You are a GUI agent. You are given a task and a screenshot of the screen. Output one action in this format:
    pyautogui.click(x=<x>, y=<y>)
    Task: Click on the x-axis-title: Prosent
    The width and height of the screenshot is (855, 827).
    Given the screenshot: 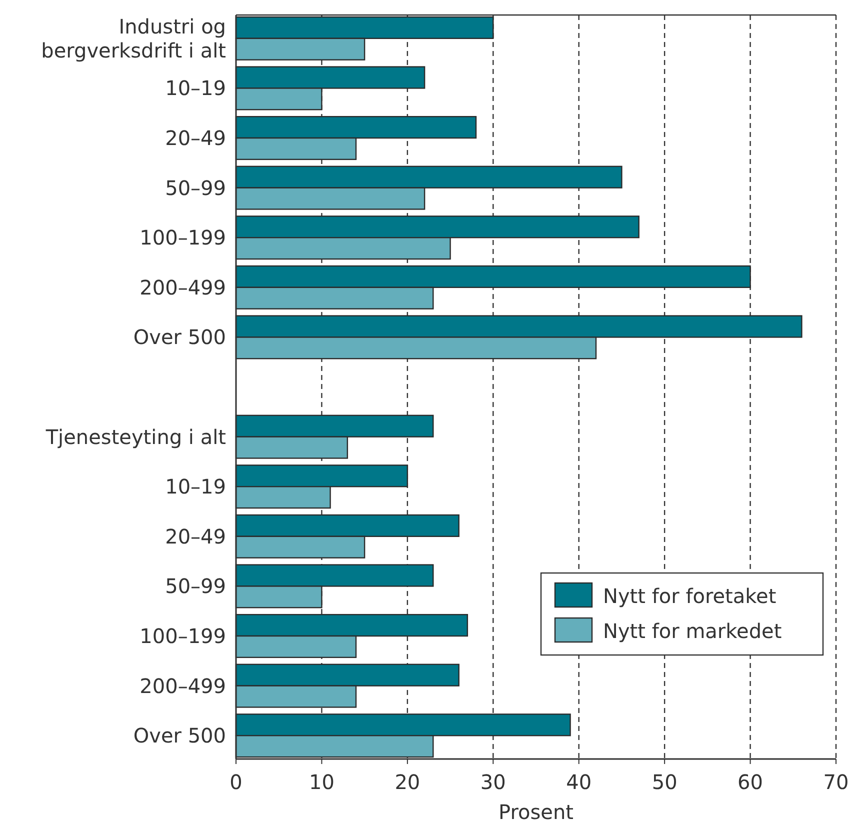 What is the action you would take?
    pyautogui.click(x=536, y=812)
    